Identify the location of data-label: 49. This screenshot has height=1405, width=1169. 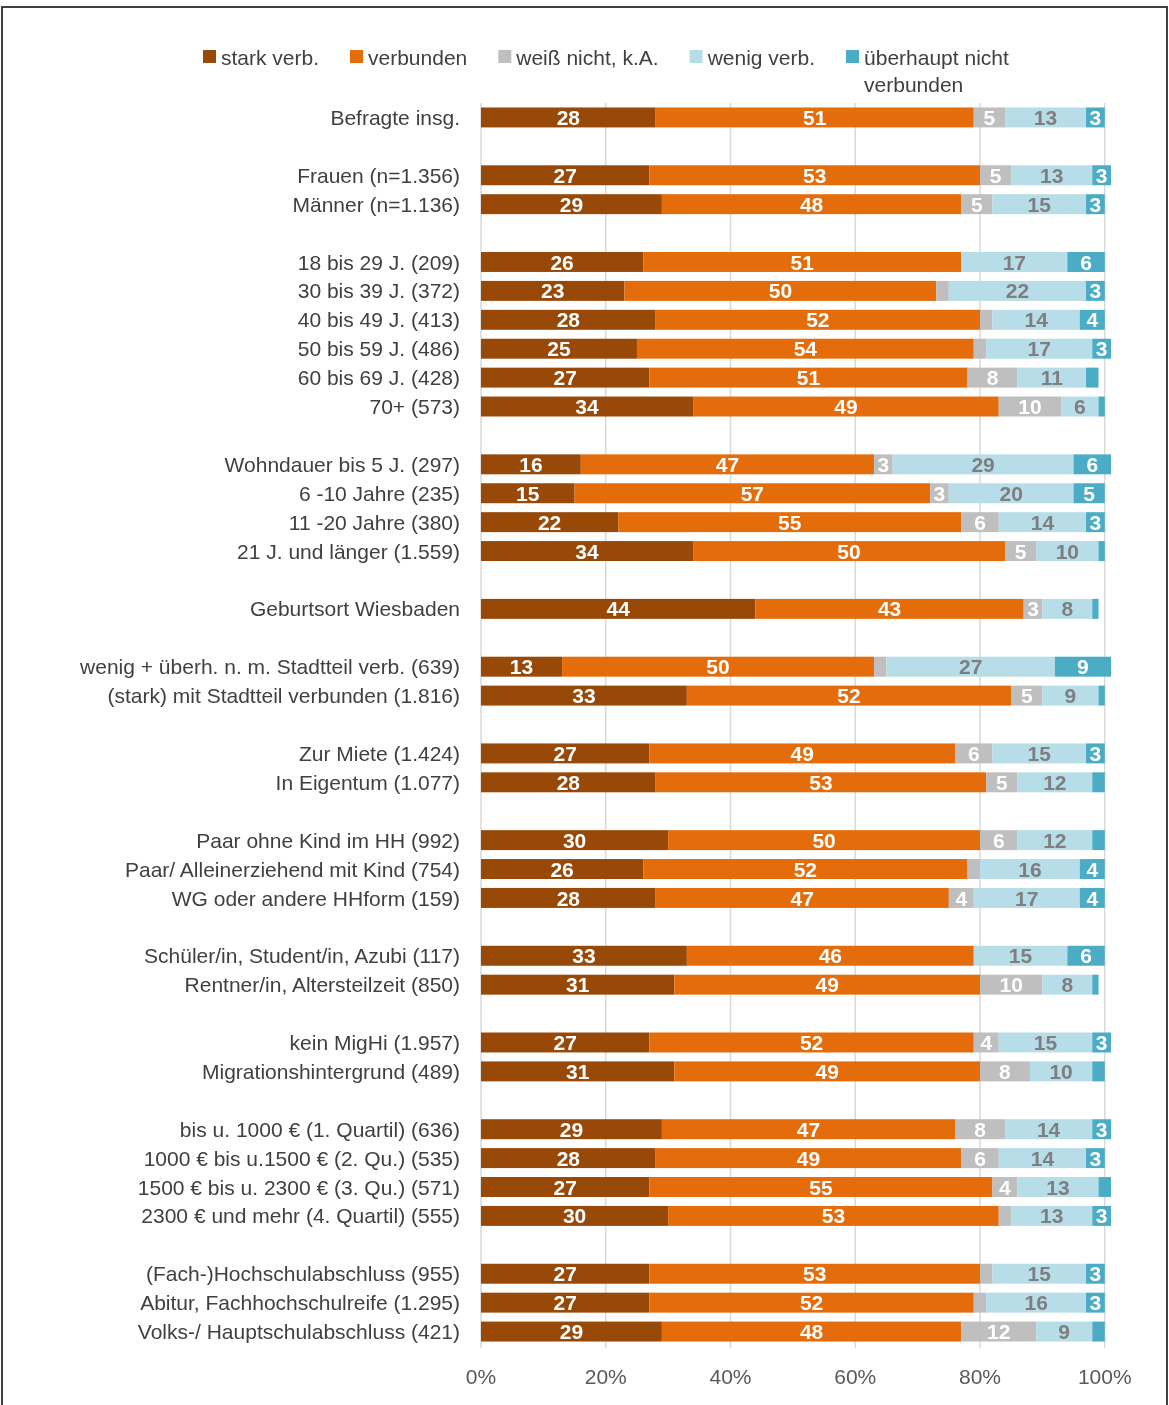
(827, 1071).